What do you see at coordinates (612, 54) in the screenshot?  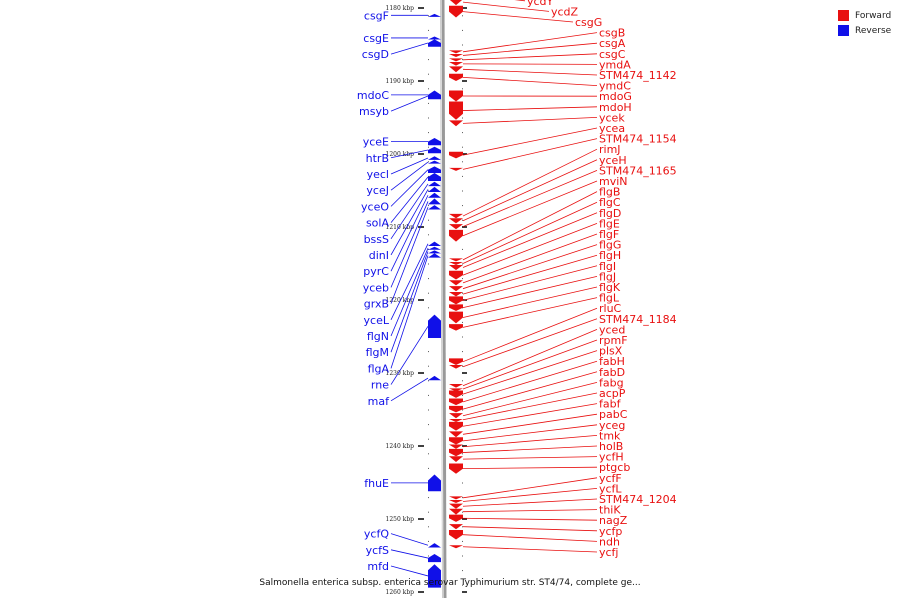 I see `forward-gene-label: csgC` at bounding box center [612, 54].